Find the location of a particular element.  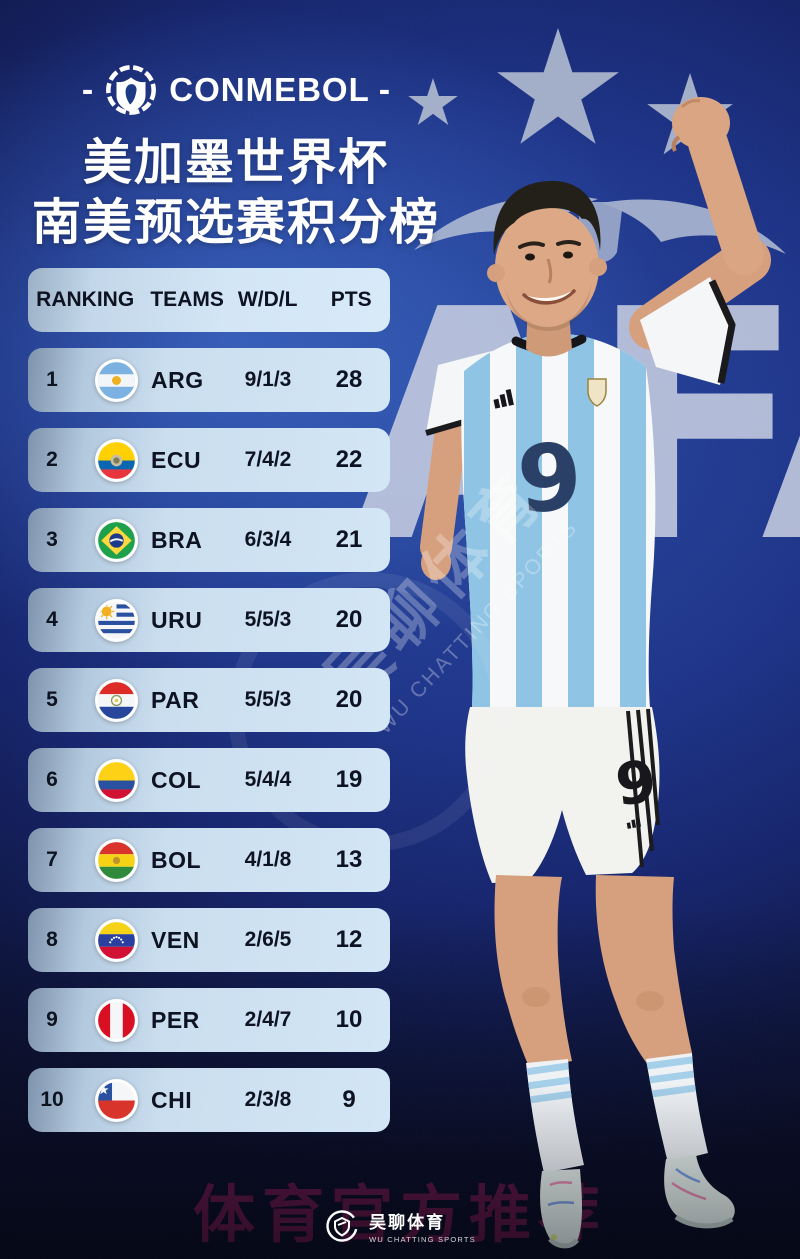

header-pts: PTS is located at coordinates (351, 299).